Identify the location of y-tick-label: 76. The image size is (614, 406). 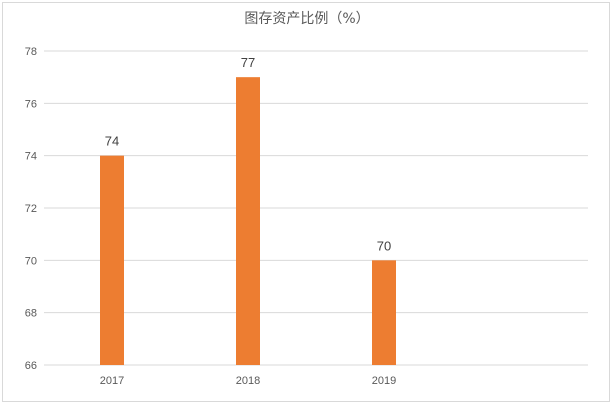
(31, 104).